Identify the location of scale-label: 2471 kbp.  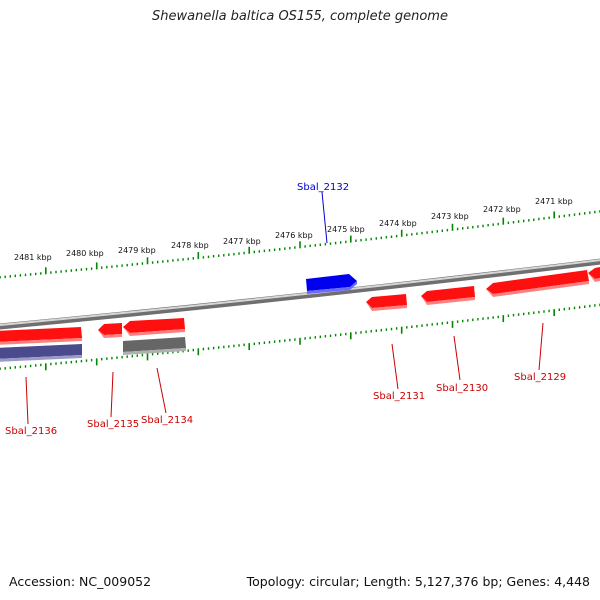
(554, 201).